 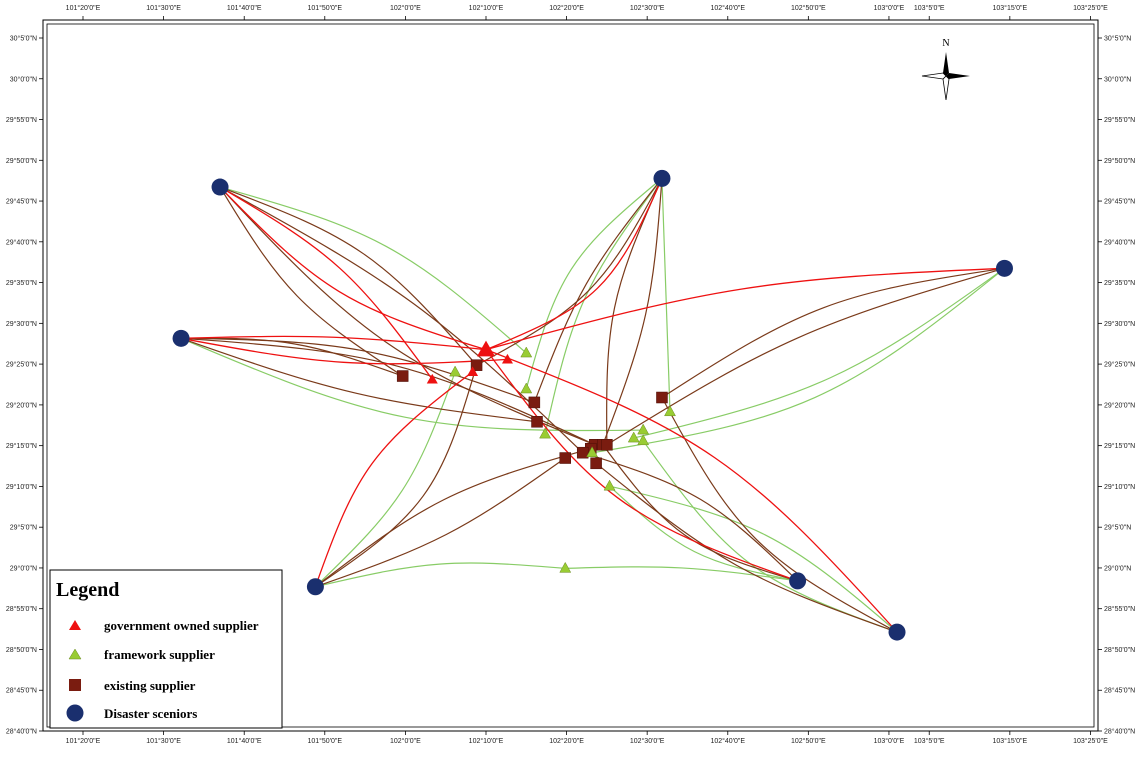 What do you see at coordinates (1119, 487) in the screenshot?
I see `lat-label-right: 29°10'0"N` at bounding box center [1119, 487].